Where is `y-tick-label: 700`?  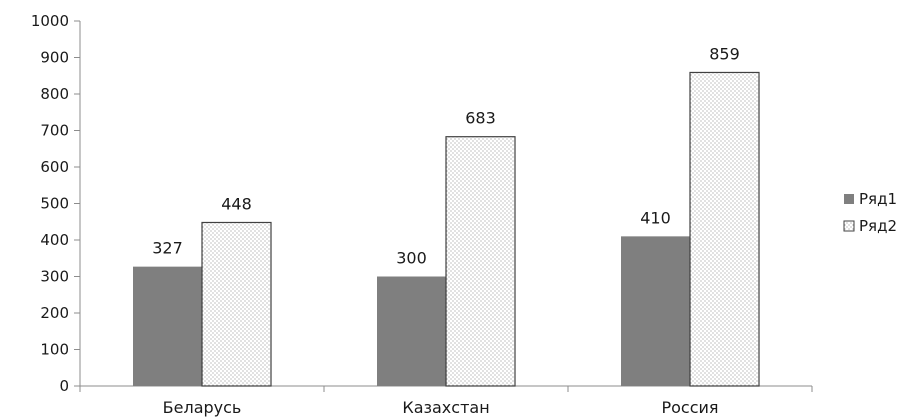
y-tick-label: 700 is located at coordinates (54, 131).